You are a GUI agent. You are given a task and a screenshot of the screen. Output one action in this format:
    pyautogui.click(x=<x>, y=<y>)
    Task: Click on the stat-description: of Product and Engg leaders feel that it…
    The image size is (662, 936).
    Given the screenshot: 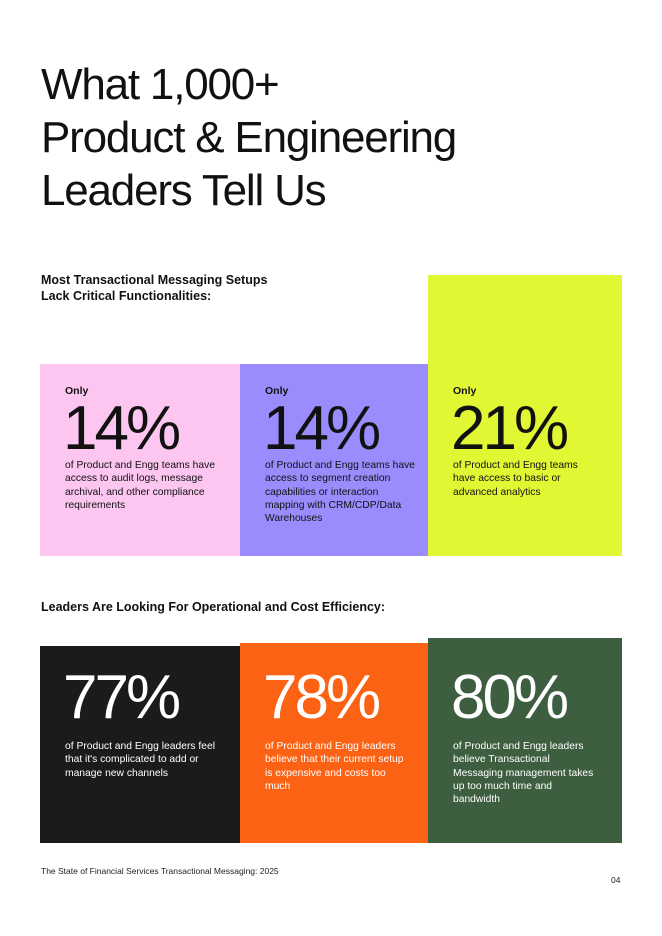 What is the action you would take?
    pyautogui.click(x=140, y=760)
    